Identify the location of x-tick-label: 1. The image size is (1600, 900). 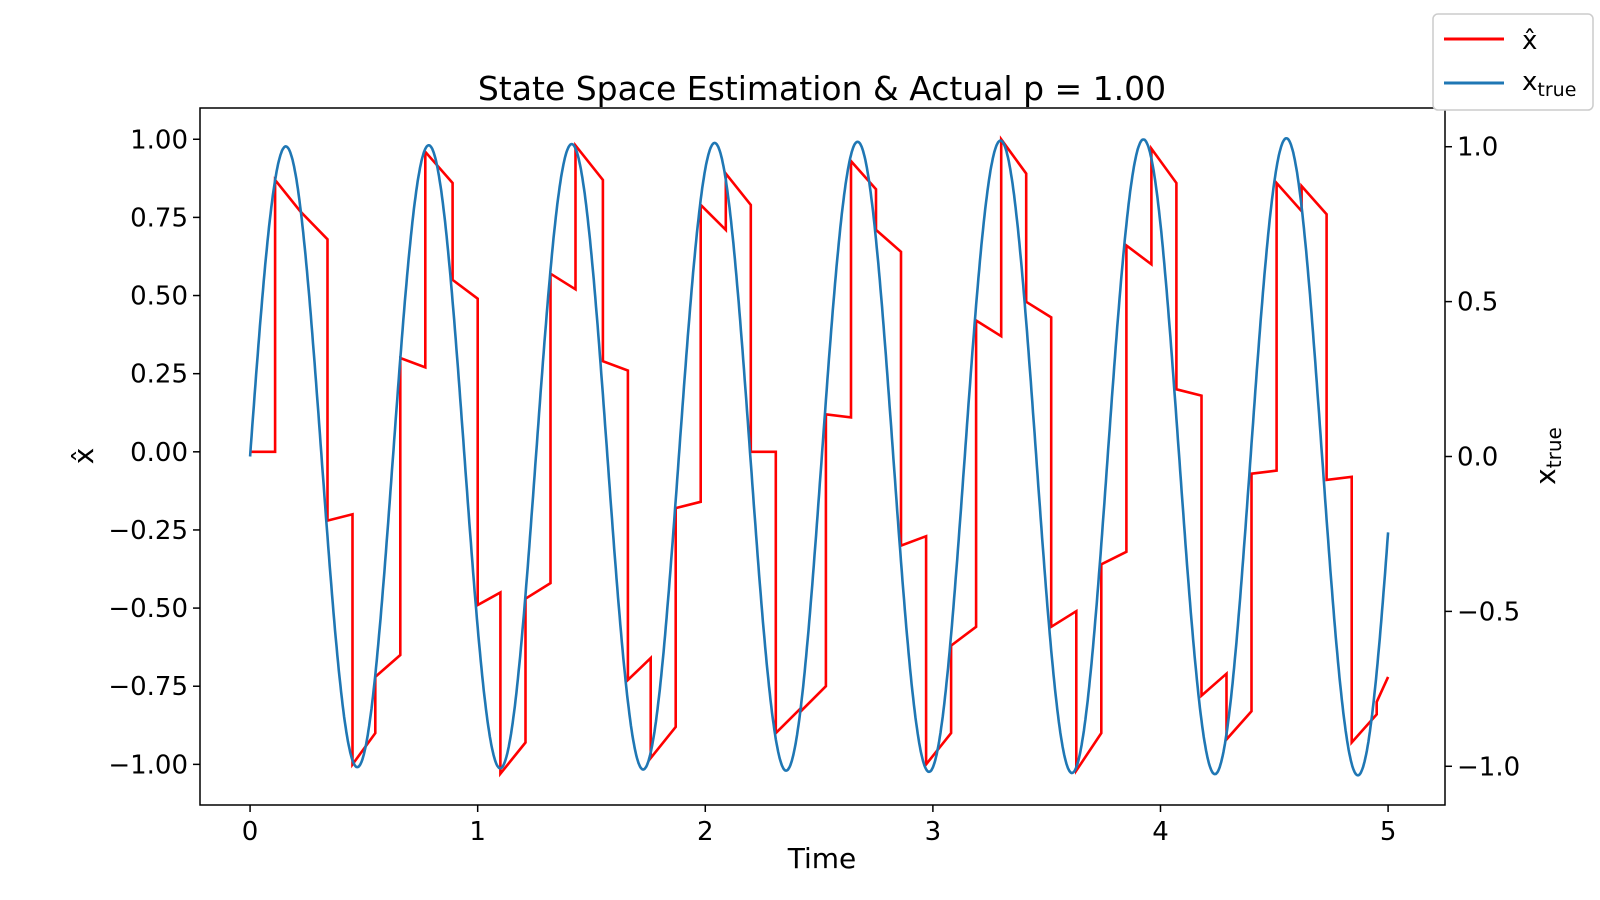
(477, 832).